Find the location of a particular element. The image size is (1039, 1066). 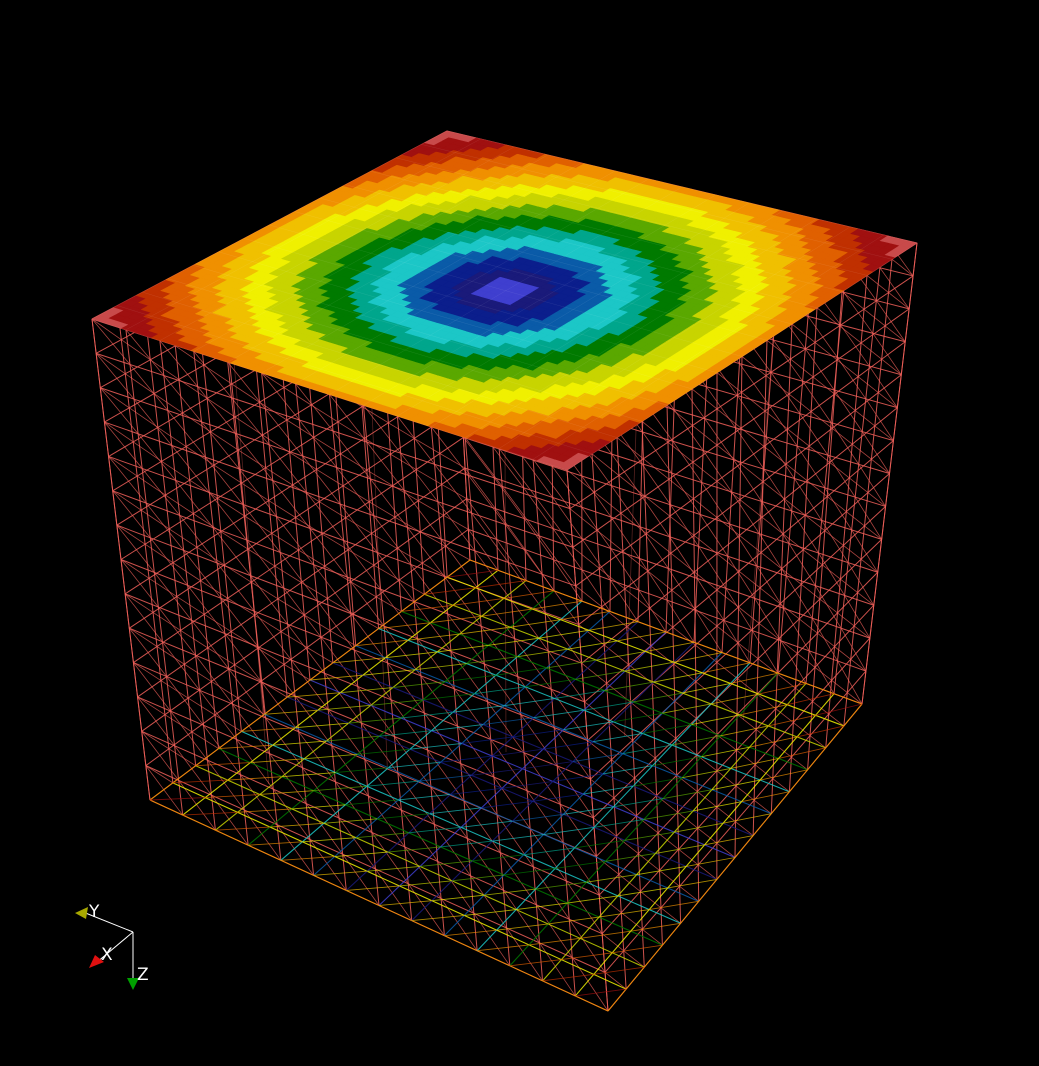

x-axis-label: X is located at coordinates (107, 955).